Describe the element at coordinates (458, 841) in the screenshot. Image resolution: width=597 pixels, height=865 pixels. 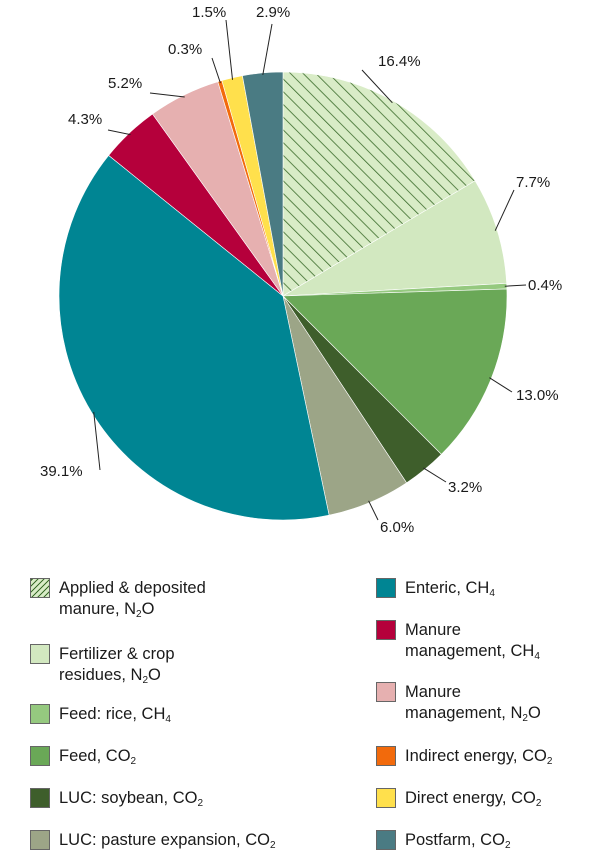
I see `legend-label: Postfarm, CO2` at that location.